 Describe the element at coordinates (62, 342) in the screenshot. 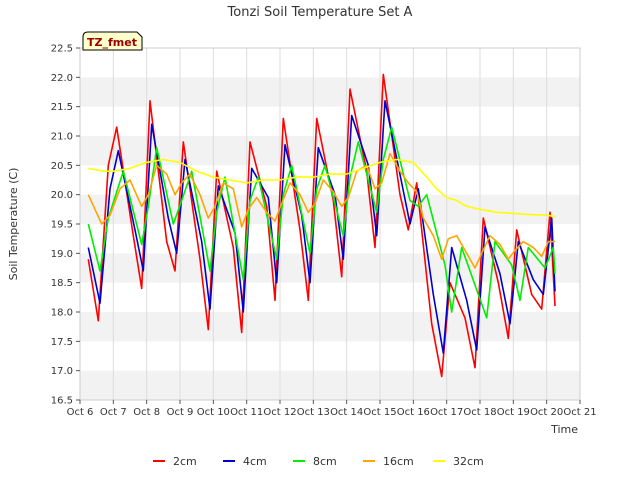

I see `y-tick-label: 17.5` at that location.